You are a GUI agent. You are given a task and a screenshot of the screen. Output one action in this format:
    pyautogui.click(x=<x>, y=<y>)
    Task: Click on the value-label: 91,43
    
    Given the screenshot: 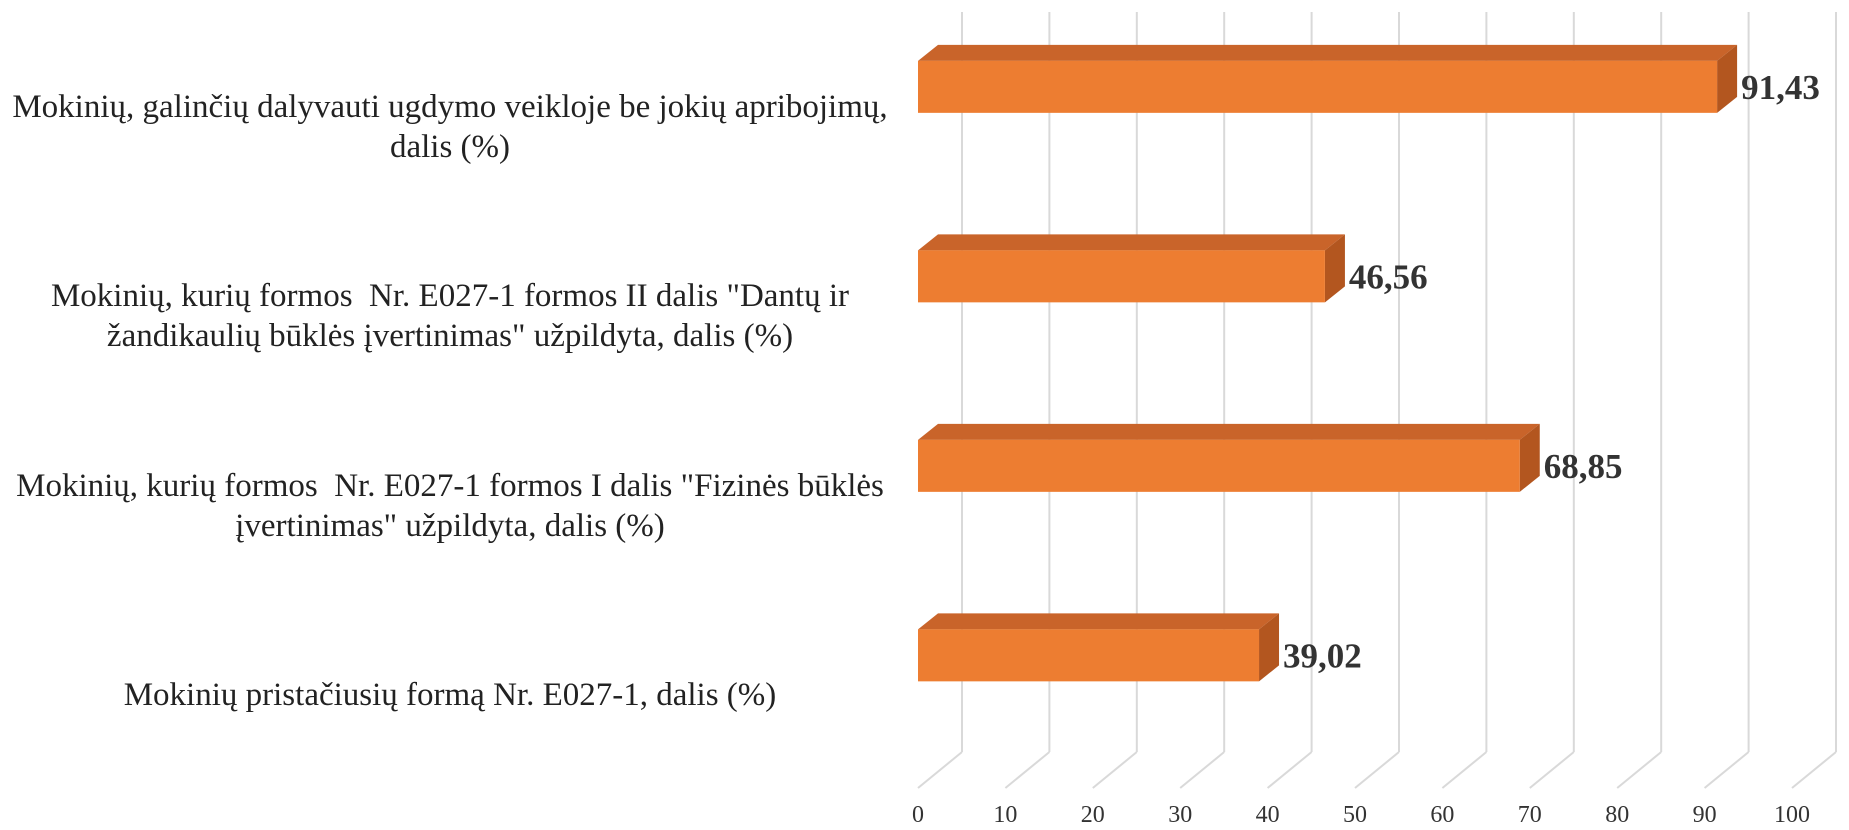 What is the action you would take?
    pyautogui.click(x=1780, y=87)
    